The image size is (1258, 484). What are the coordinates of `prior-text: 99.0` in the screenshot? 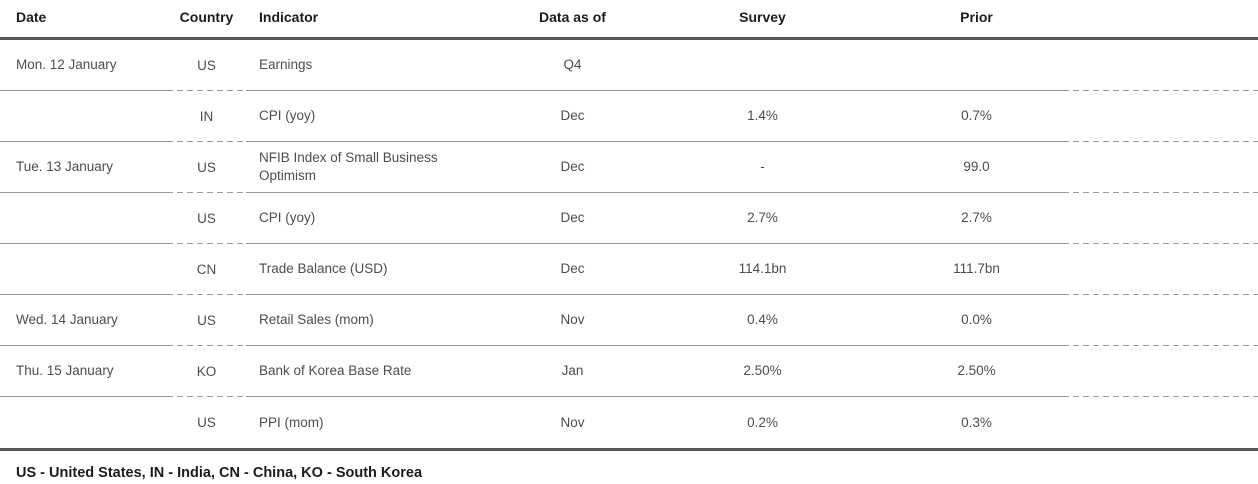 It's located at (976, 167).